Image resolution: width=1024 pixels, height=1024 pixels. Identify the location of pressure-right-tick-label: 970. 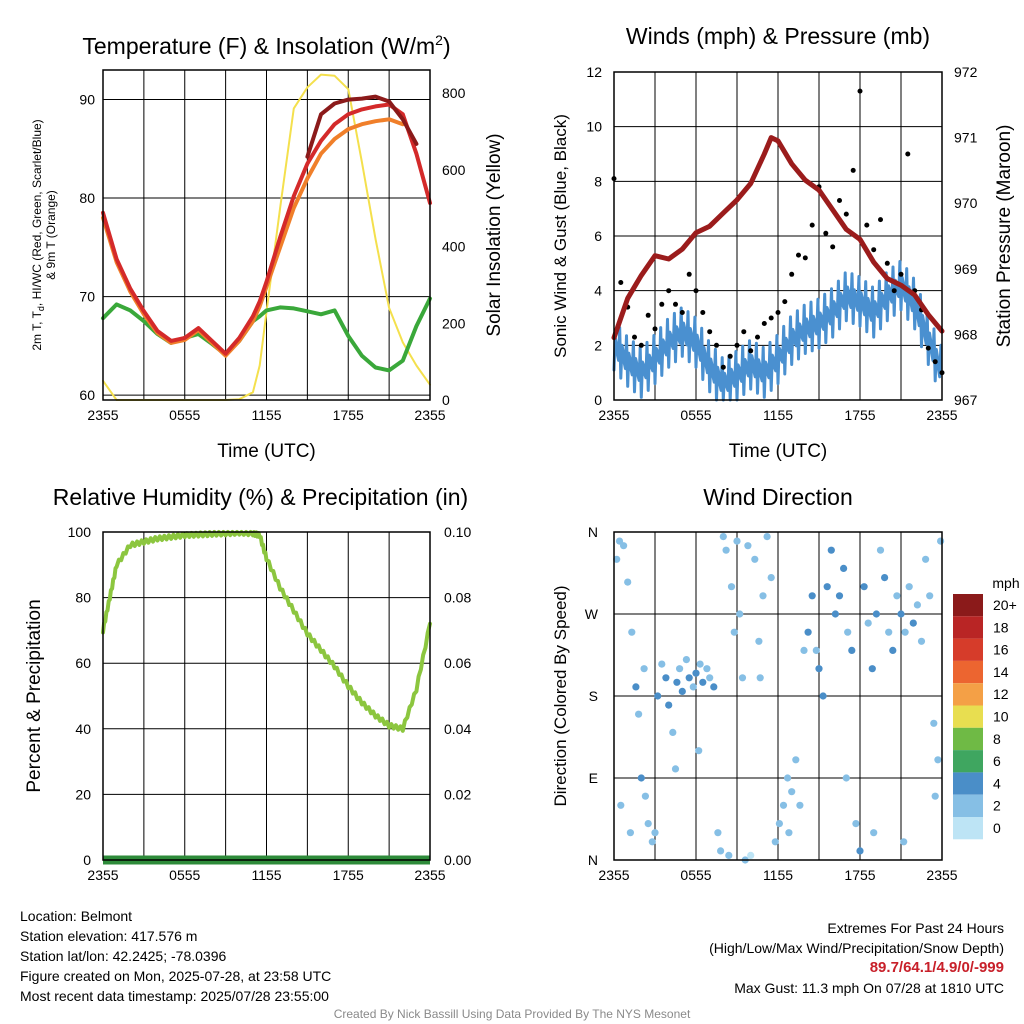
(966, 203).